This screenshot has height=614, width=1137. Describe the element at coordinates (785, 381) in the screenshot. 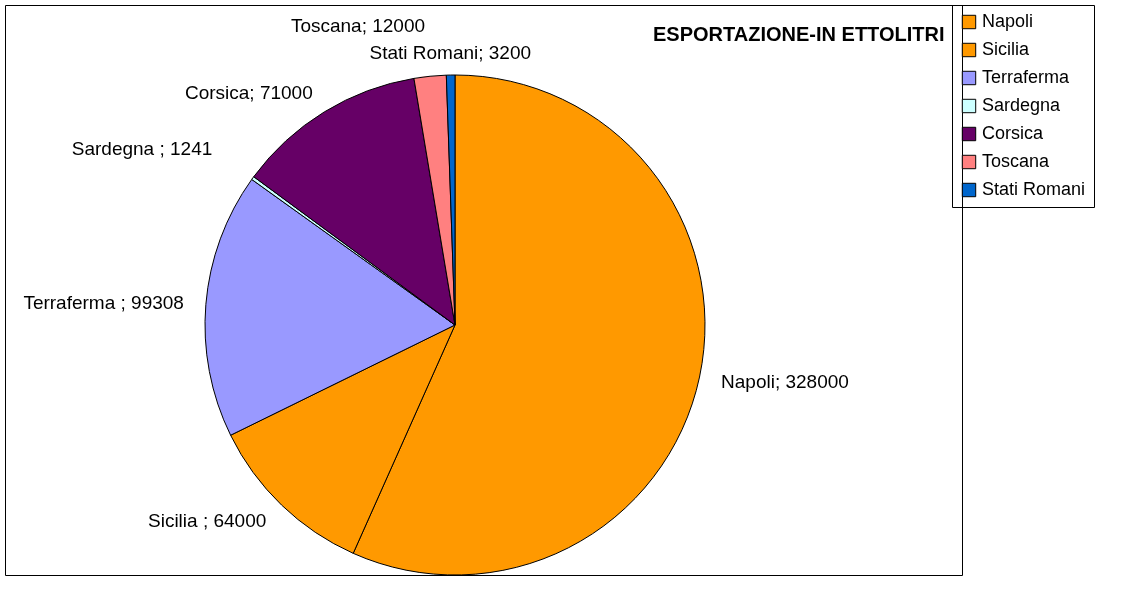

I see `data-label: Napoli; 328000` at that location.